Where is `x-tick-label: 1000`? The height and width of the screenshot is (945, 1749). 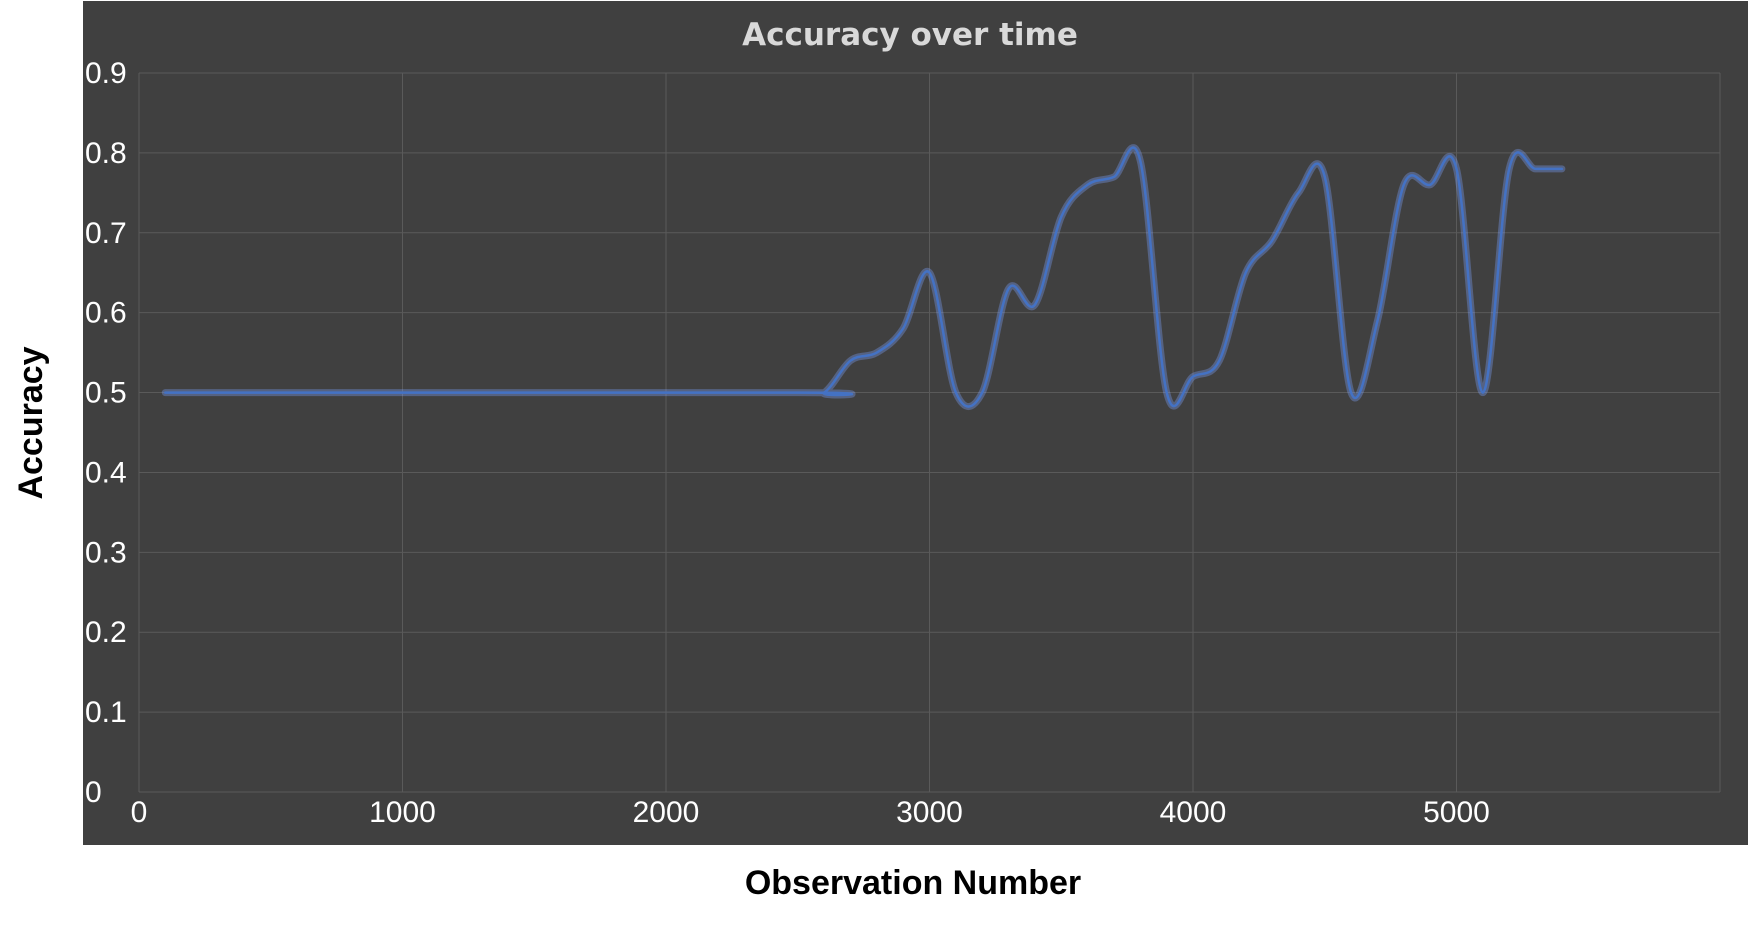
x-tick-label: 1000 is located at coordinates (402, 812).